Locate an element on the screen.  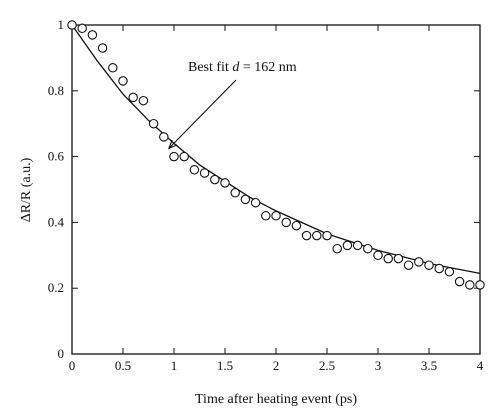
annotation-arrowhead is located at coordinates (172, 144).